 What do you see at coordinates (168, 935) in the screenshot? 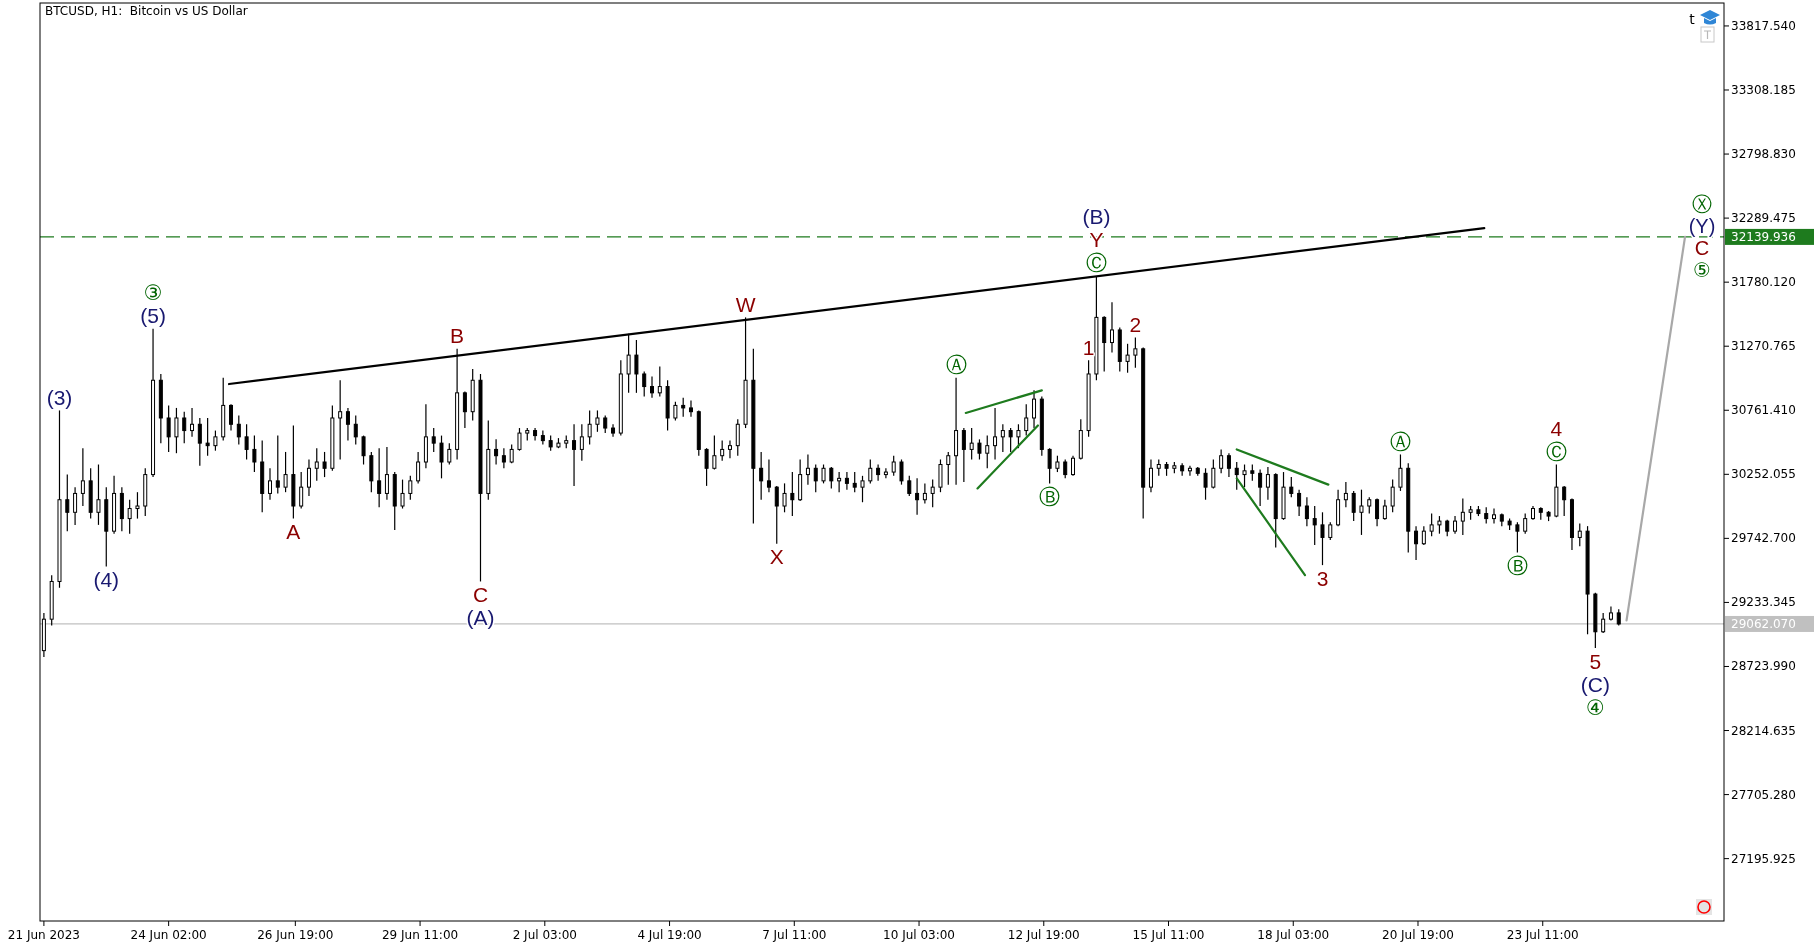
I see `x-tick-label: 24 Jun 02:00` at bounding box center [168, 935].